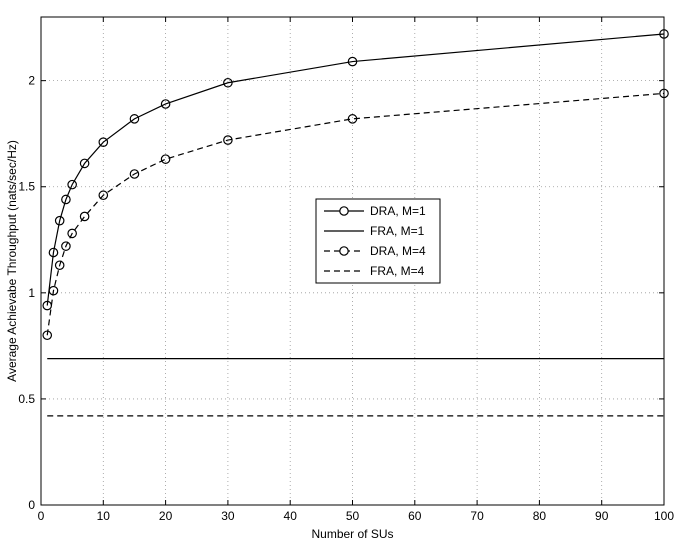 The width and height of the screenshot is (679, 545). What do you see at coordinates (31, 293) in the screenshot?
I see `y-tick-label: 1` at bounding box center [31, 293].